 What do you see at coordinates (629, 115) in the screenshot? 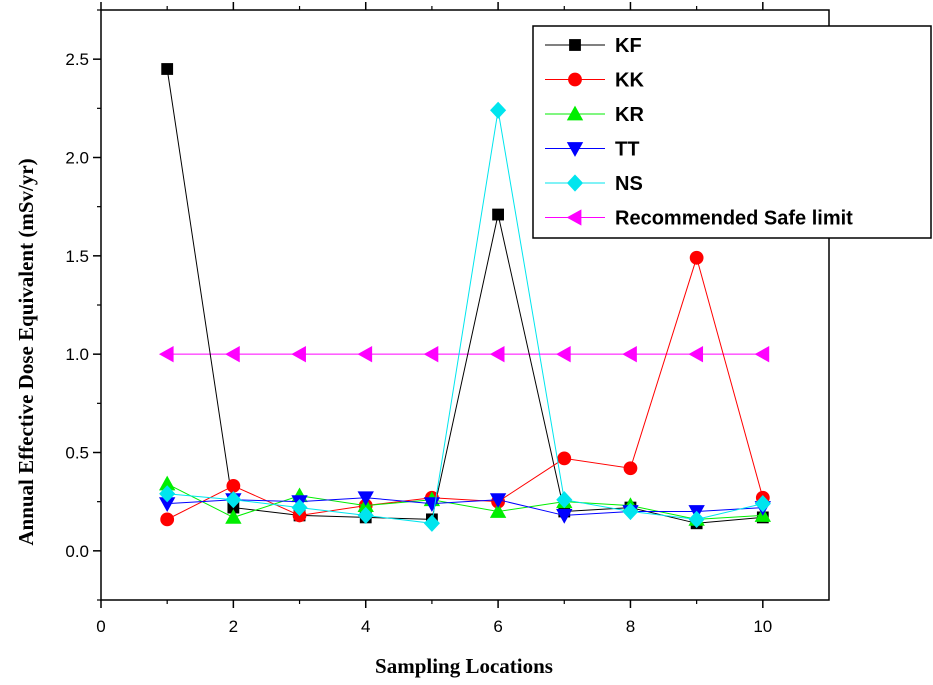
I see `legend-label: KR` at bounding box center [629, 115].